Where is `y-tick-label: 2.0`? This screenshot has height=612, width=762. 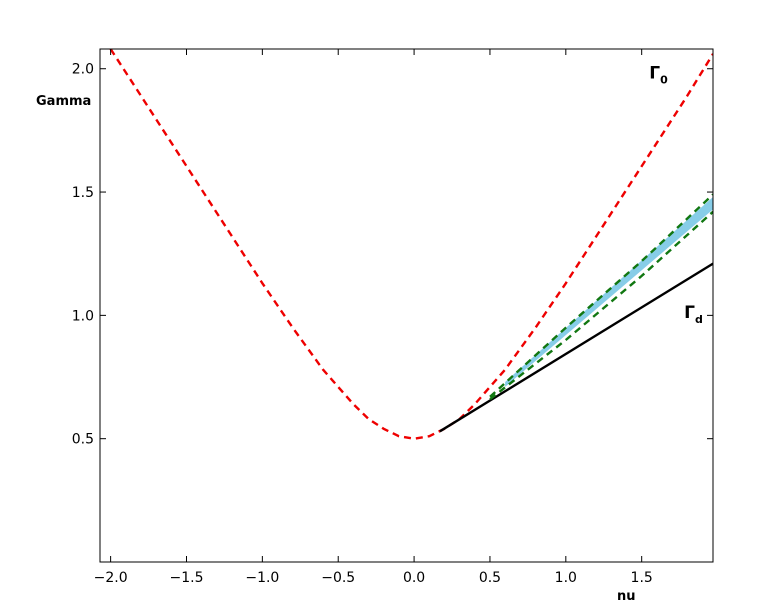
y-tick-label: 2.0 is located at coordinates (83, 70).